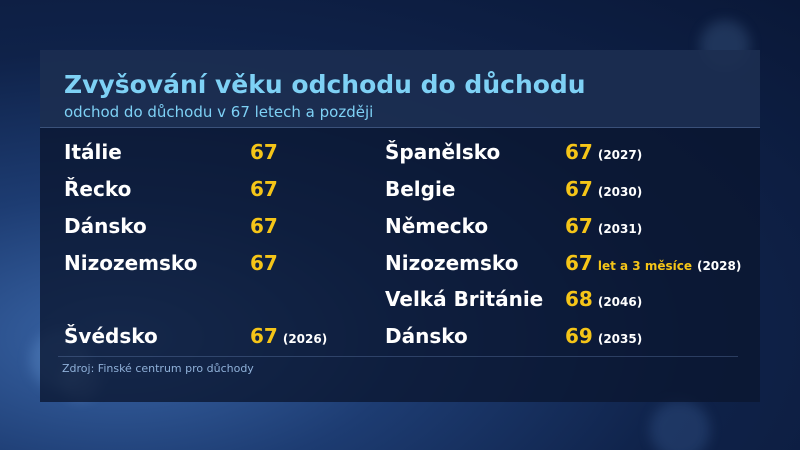  Describe the element at coordinates (398, 356) in the screenshot. I see `divider` at that location.